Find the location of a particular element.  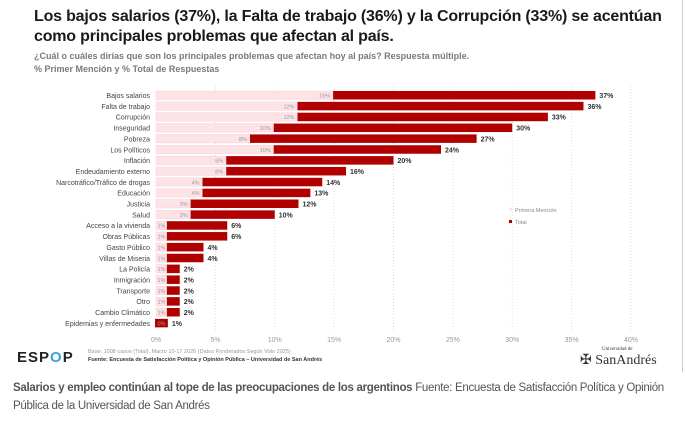

x-tick-label: 35% is located at coordinates (572, 340).